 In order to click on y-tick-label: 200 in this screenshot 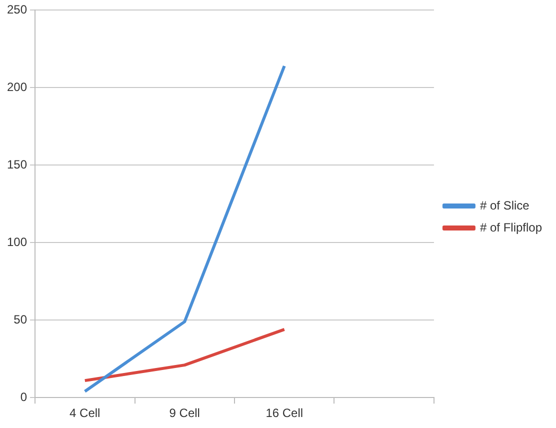, I will do `click(17, 87)`.